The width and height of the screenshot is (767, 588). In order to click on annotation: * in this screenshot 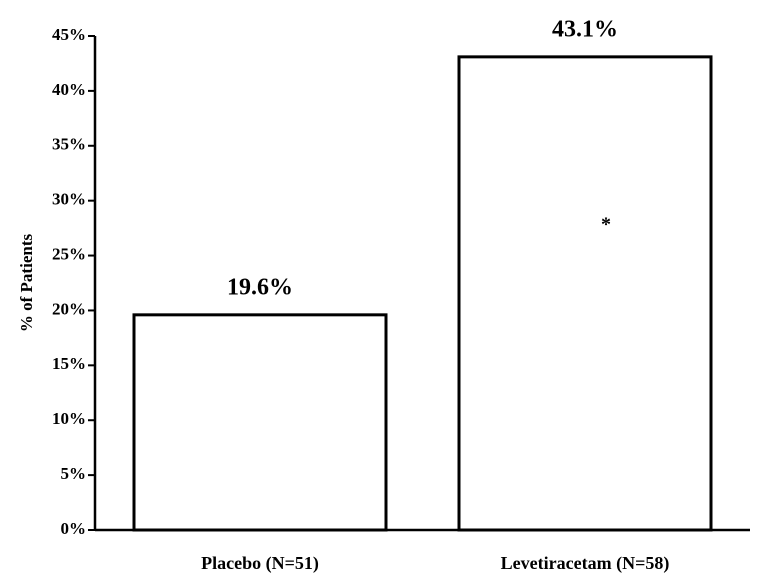, I will do `click(606, 225)`.